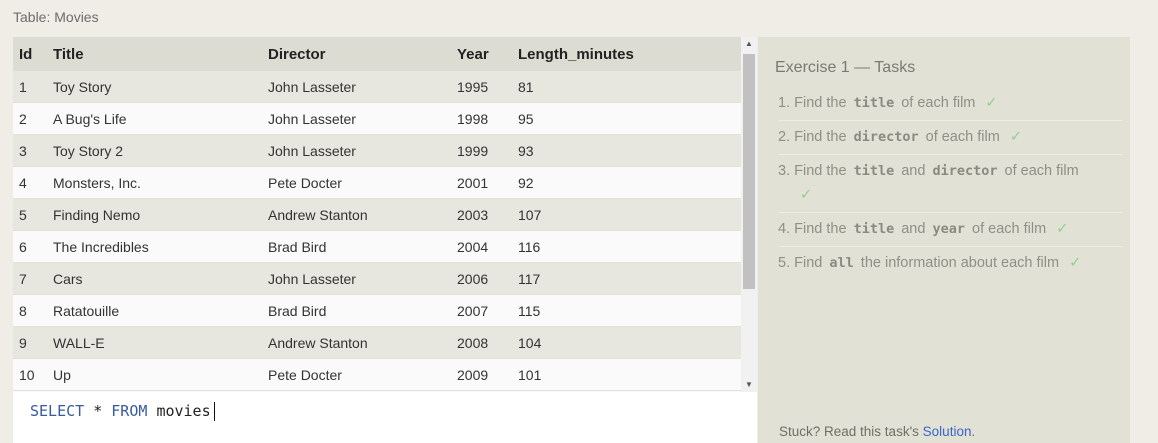 This screenshot has width=1158, height=443. Describe the element at coordinates (808, 263) in the screenshot. I see `task-text: Find` at that location.